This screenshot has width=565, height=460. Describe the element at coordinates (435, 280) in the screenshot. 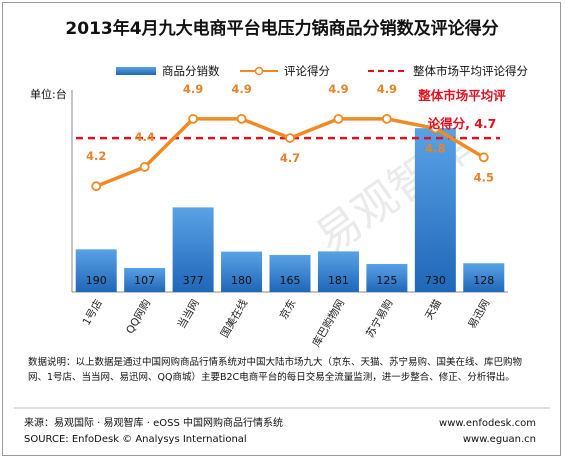

I see `bar-value-label: 730` at that location.